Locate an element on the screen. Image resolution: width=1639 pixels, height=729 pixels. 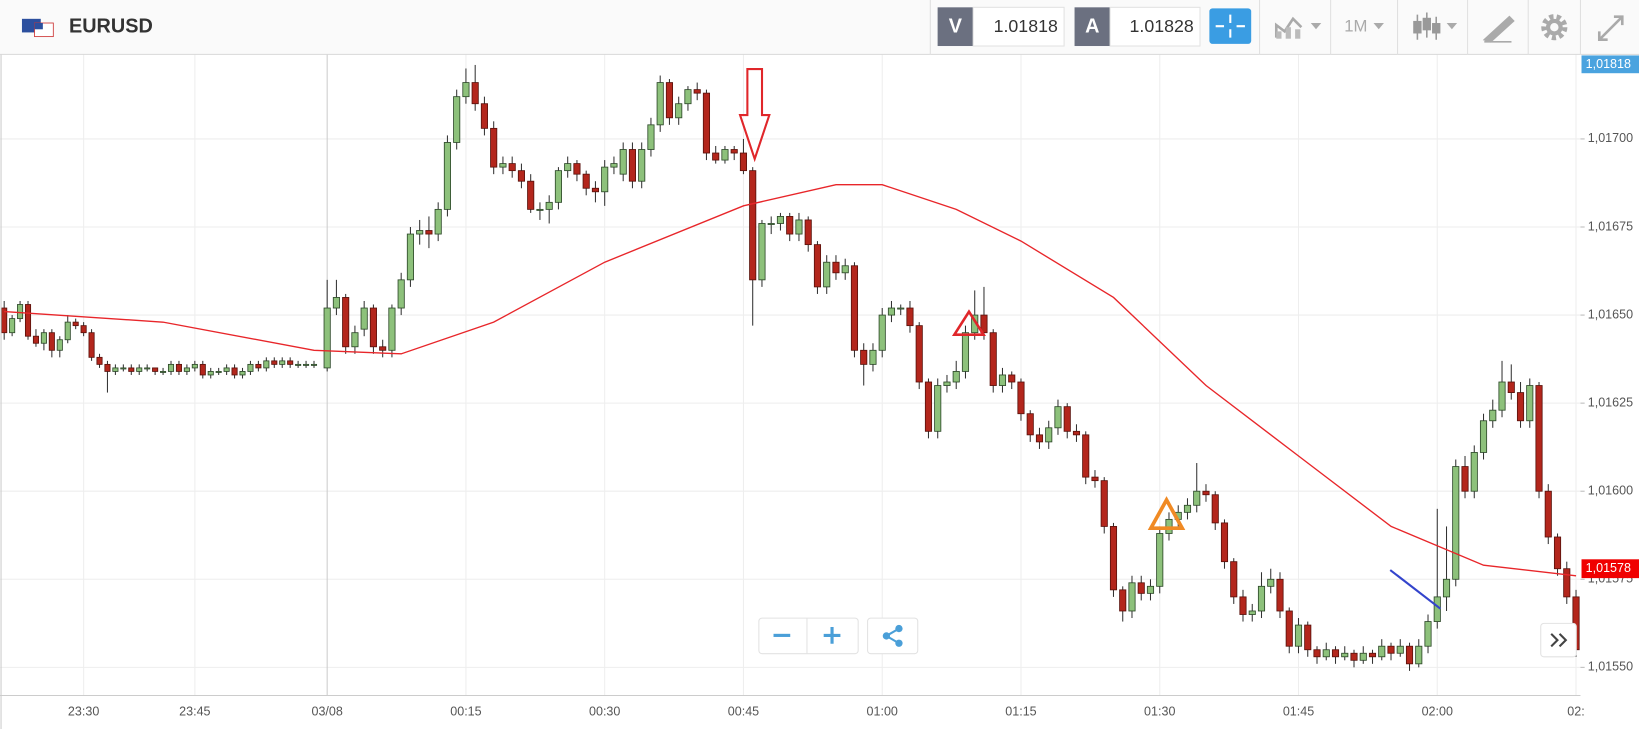
buy-price-box is located at coordinates (1155, 26).